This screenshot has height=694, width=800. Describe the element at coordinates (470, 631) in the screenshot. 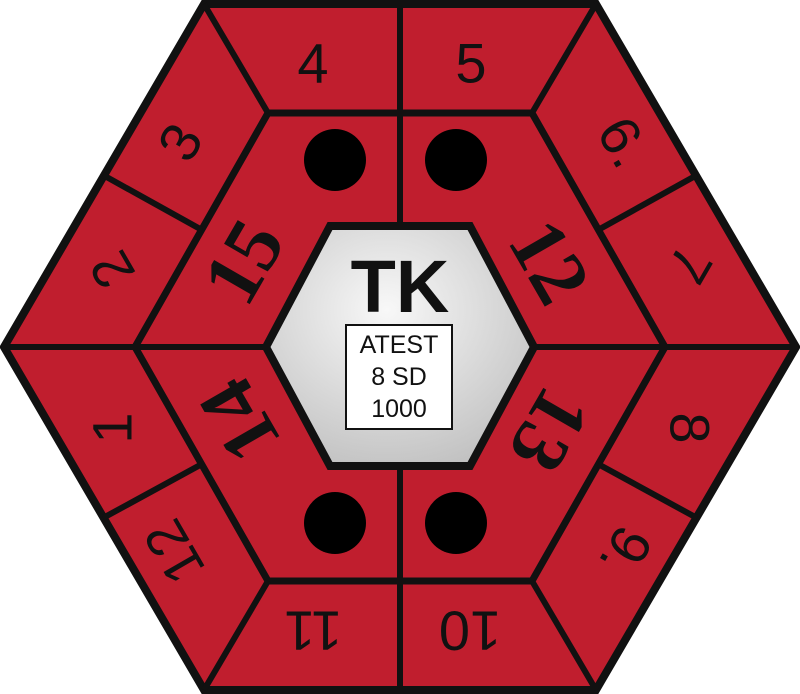

I see `outer-number-10: 10` at that location.